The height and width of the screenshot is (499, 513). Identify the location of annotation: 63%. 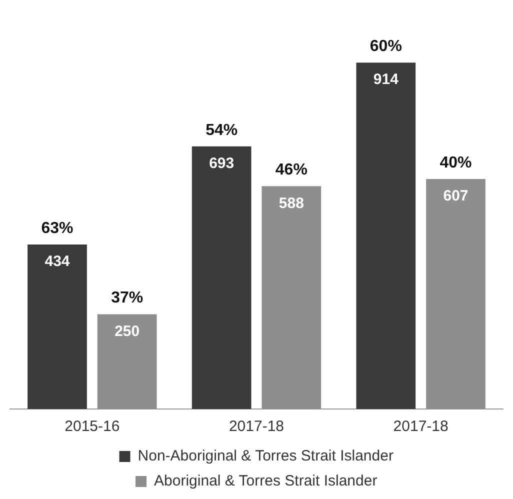
(57, 228).